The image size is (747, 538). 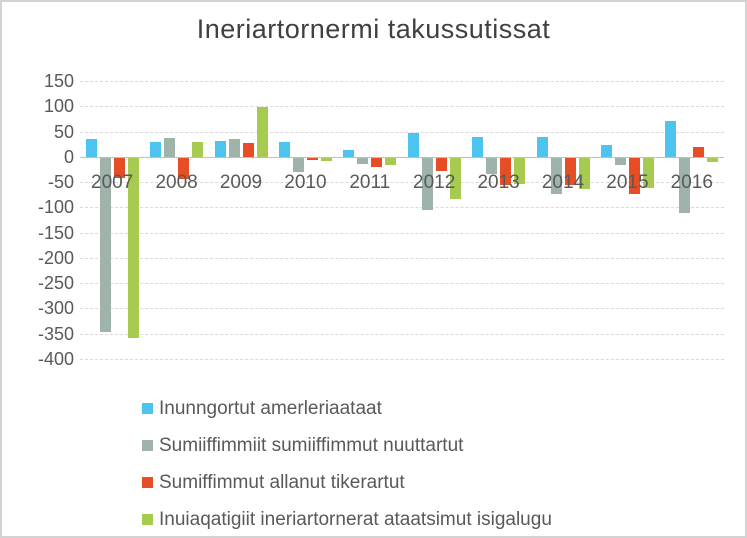 What do you see at coordinates (55, 333) in the screenshot?
I see `y-tick-label: -350` at bounding box center [55, 333].